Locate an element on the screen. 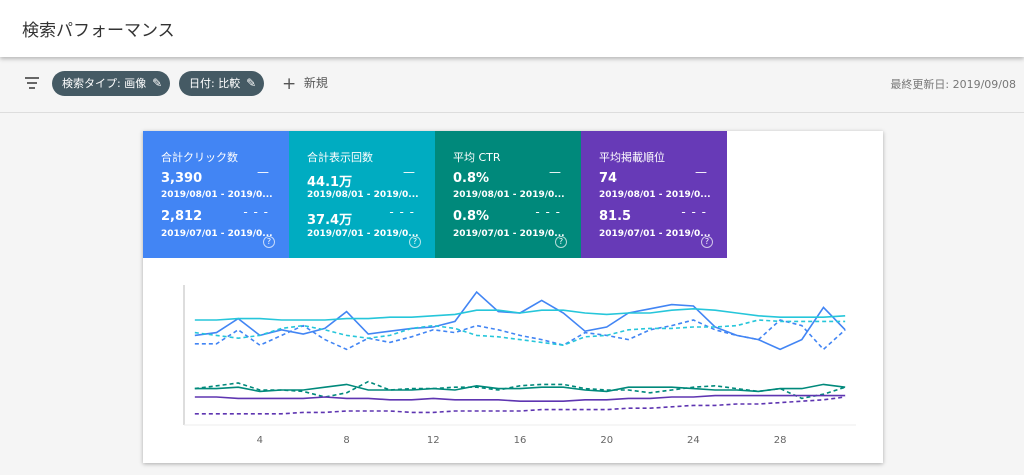  separator is located at coordinates (512, 112).